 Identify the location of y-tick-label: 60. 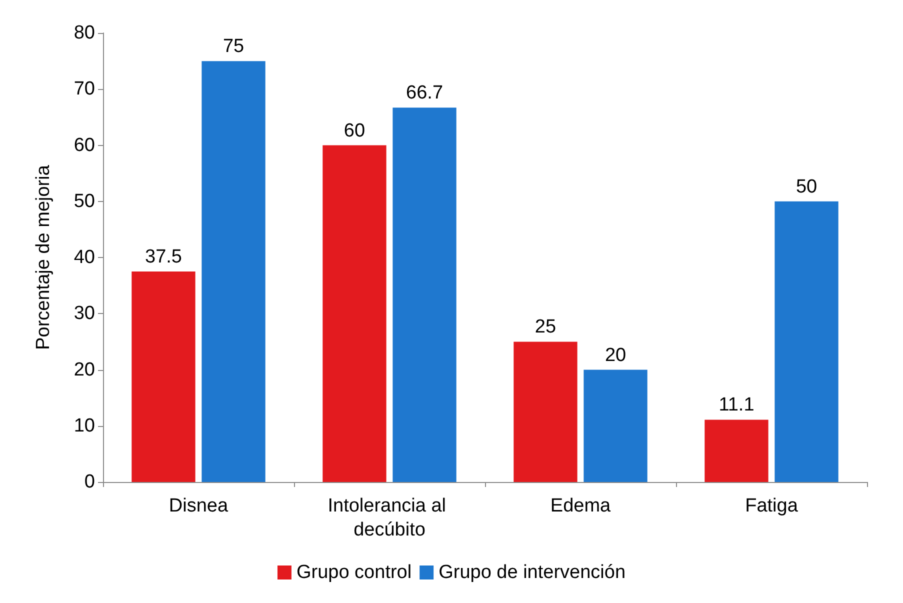
(84, 145).